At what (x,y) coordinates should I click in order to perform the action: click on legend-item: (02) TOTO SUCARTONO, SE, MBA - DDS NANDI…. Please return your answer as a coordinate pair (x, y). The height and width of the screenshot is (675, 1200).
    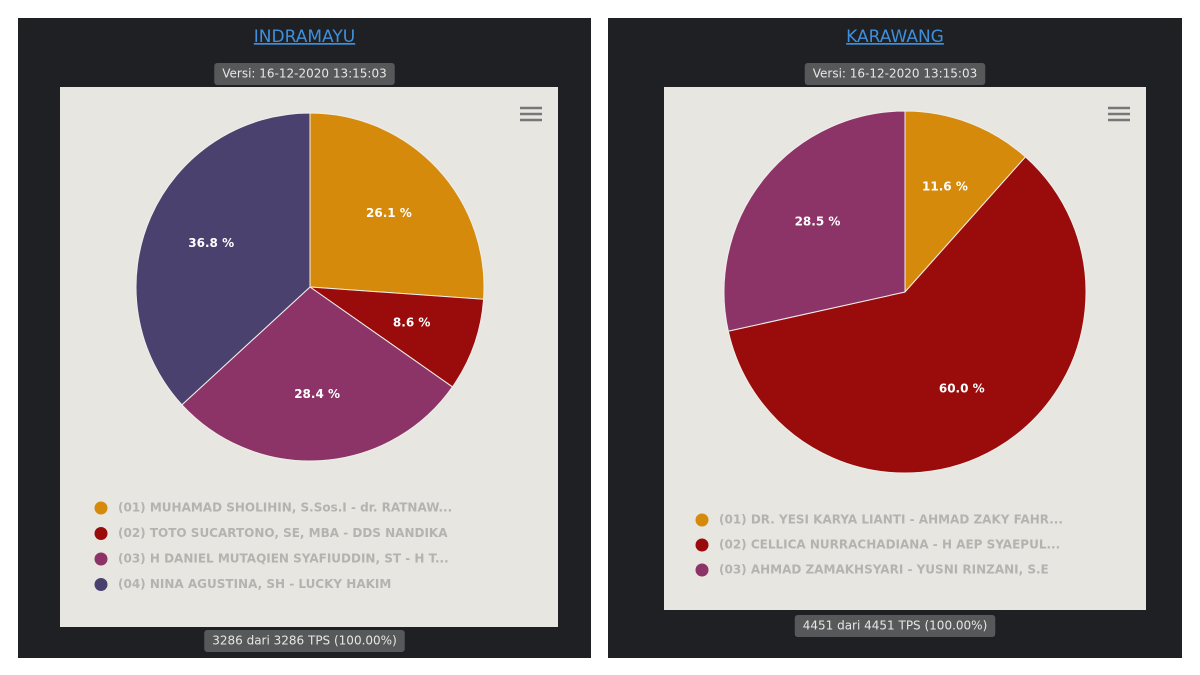
    Looking at the image, I should click on (271, 533).